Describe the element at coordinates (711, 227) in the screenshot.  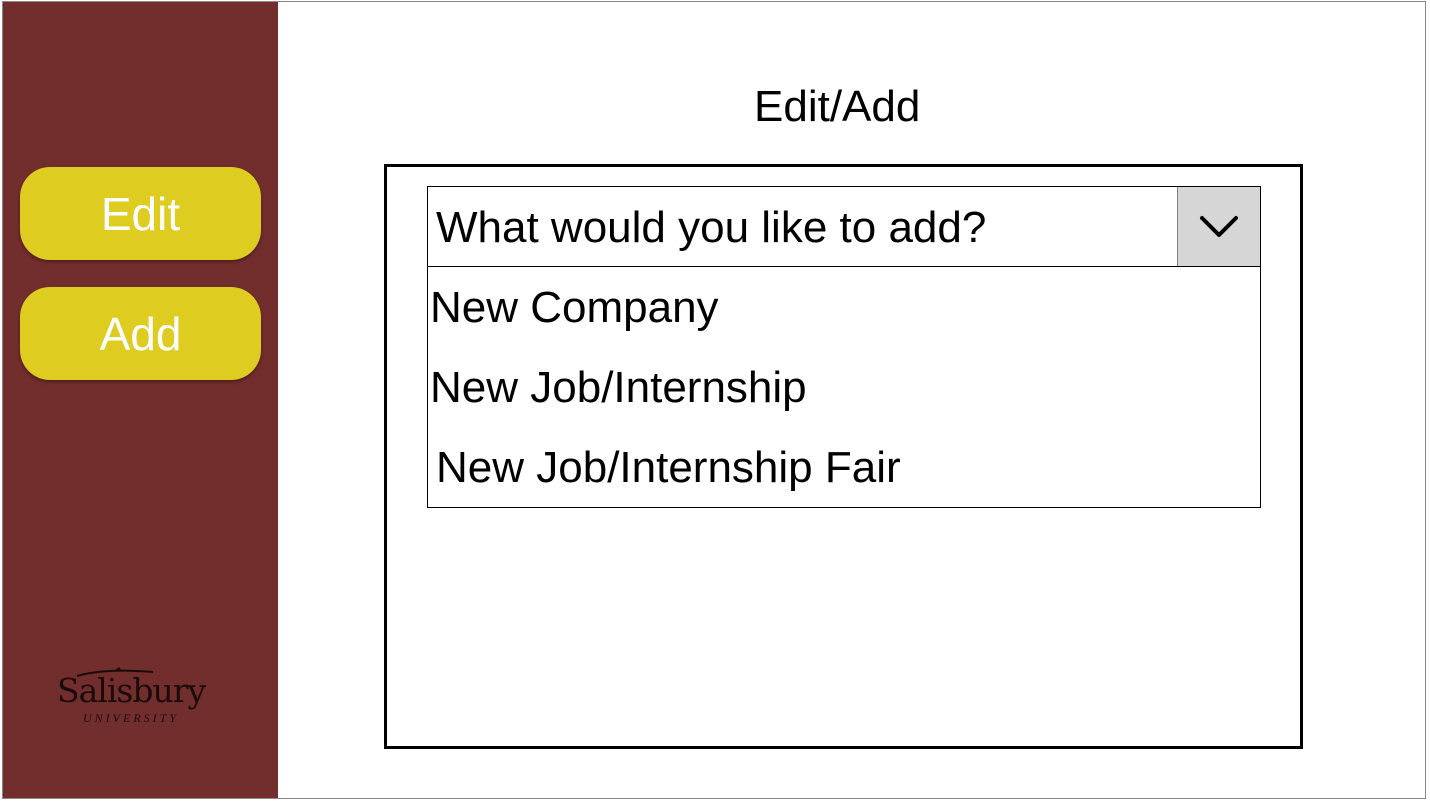
I see `dropdown-selected-value: What would you like to add?` at that location.